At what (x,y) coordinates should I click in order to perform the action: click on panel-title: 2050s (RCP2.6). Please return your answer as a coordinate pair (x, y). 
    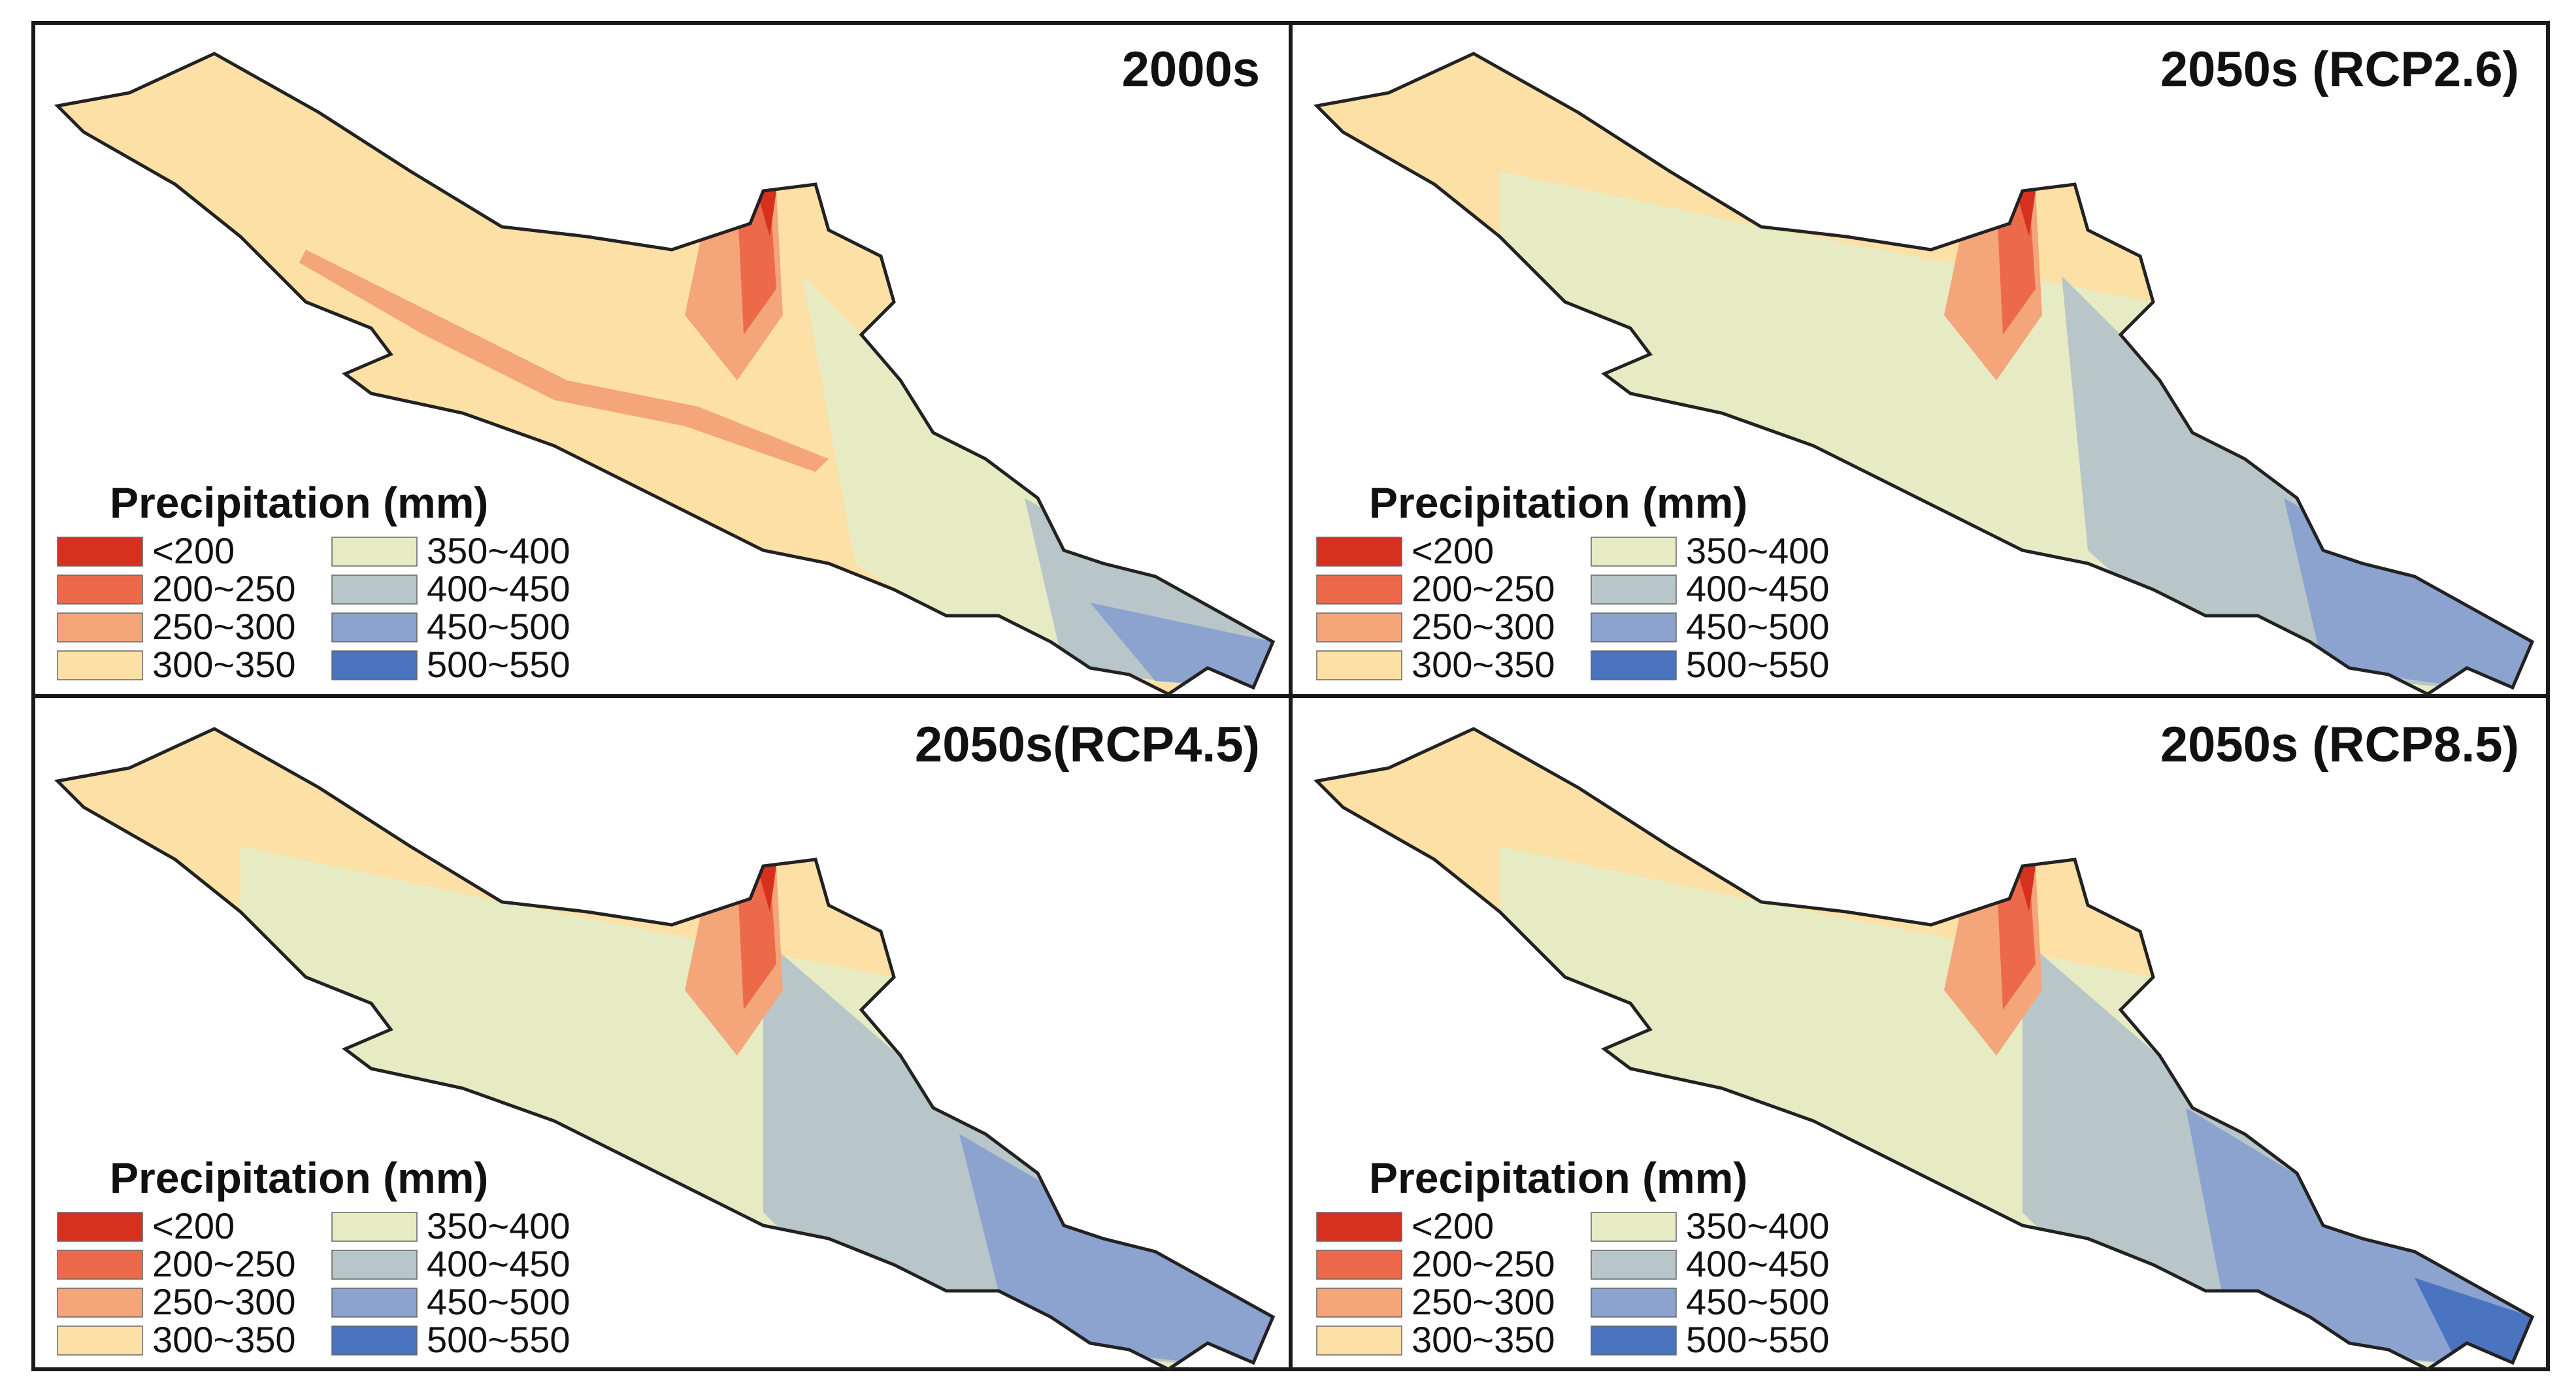
    Looking at the image, I should click on (2339, 69).